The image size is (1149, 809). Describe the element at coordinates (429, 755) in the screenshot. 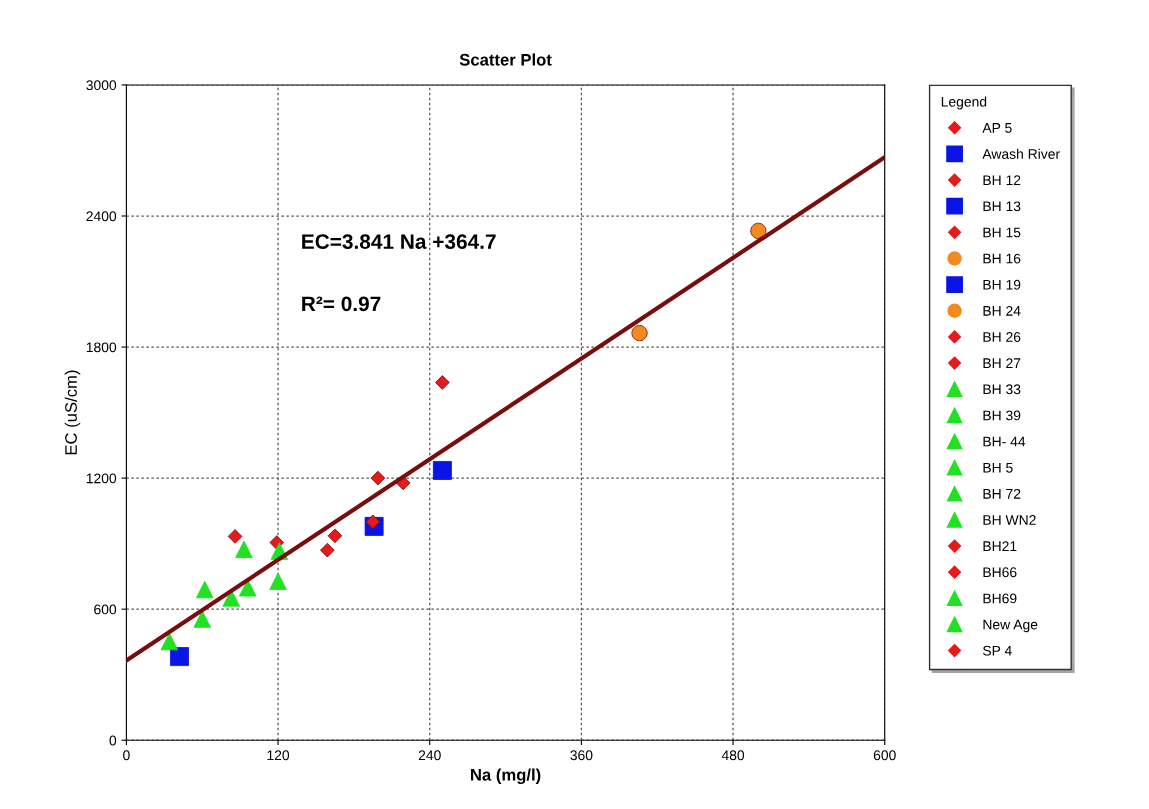

I see `x-tick-label: 240` at that location.